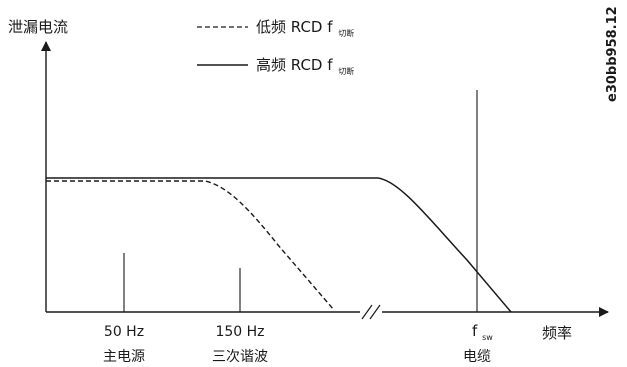 This screenshot has width=627, height=367. Describe the element at coordinates (124, 332) in the screenshot. I see `tick-50hz-label: 50 Hz` at that location.